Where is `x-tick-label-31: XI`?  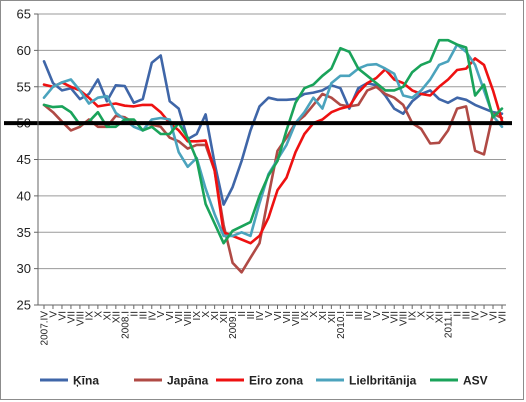 x-tick-label-31: XI is located at coordinates (323, 315).